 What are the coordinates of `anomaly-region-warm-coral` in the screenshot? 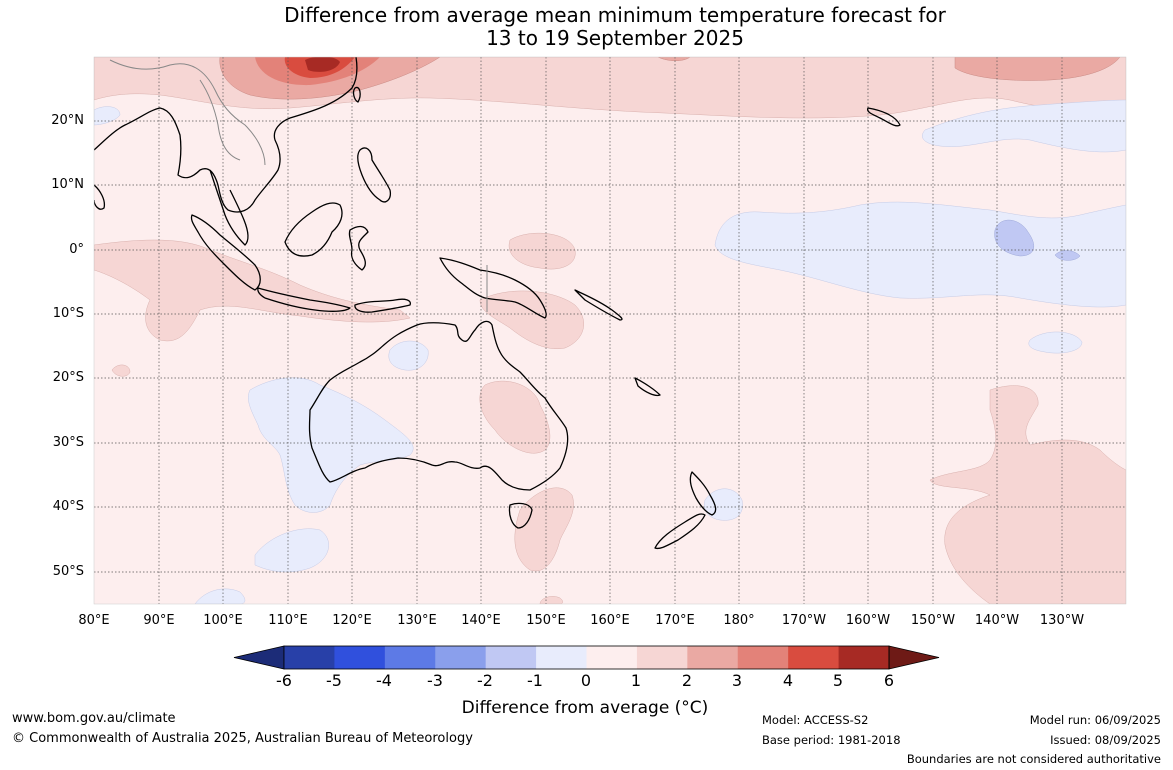 It's located at (531, 320).